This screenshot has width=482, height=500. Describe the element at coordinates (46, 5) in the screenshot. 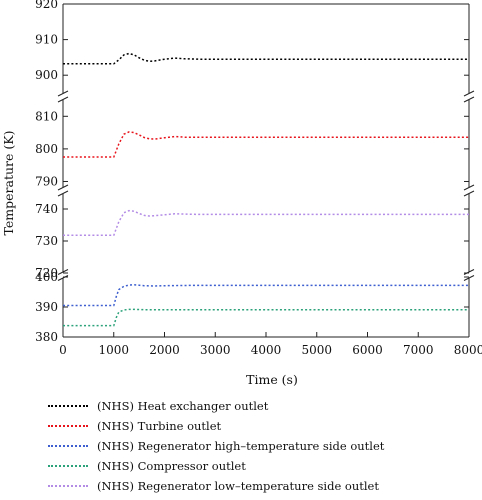

I see `y-tick-label: 920` at that location.